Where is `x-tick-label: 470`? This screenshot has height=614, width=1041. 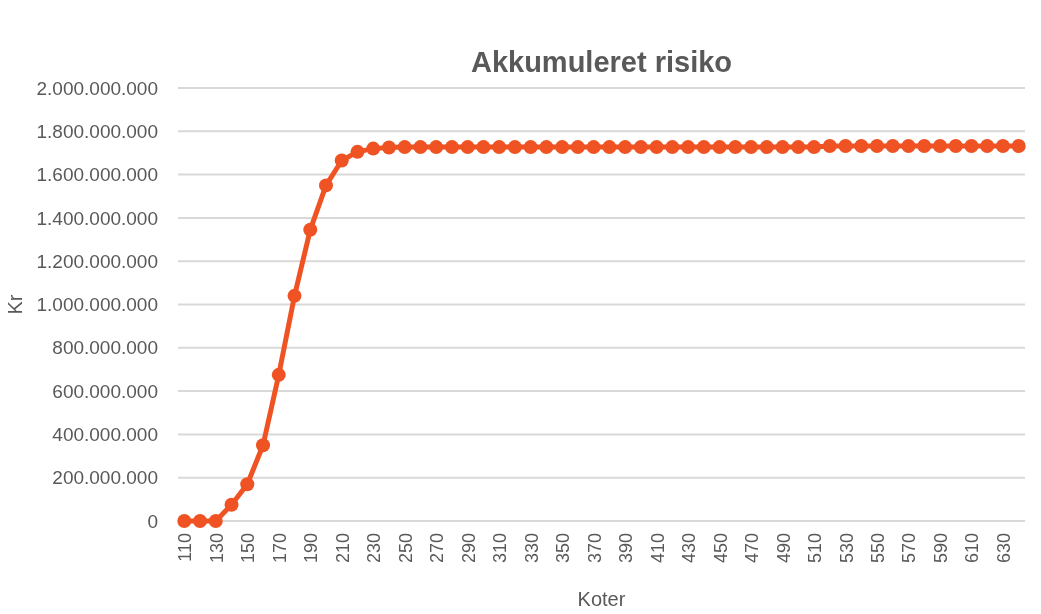 x-tick-label: 470 is located at coordinates (752, 548).